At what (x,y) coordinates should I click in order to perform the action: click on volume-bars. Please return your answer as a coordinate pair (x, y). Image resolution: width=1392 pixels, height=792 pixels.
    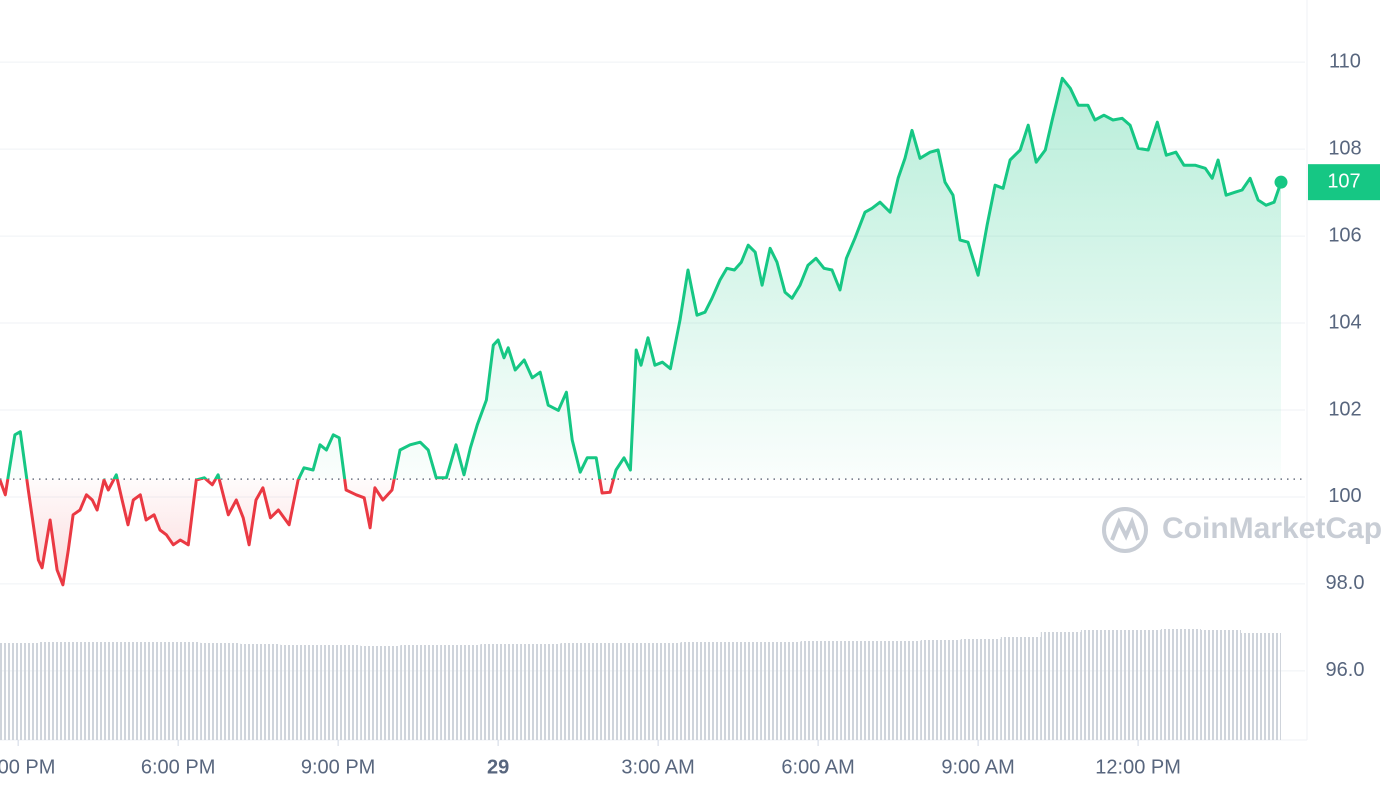
    Looking at the image, I should click on (641, 684).